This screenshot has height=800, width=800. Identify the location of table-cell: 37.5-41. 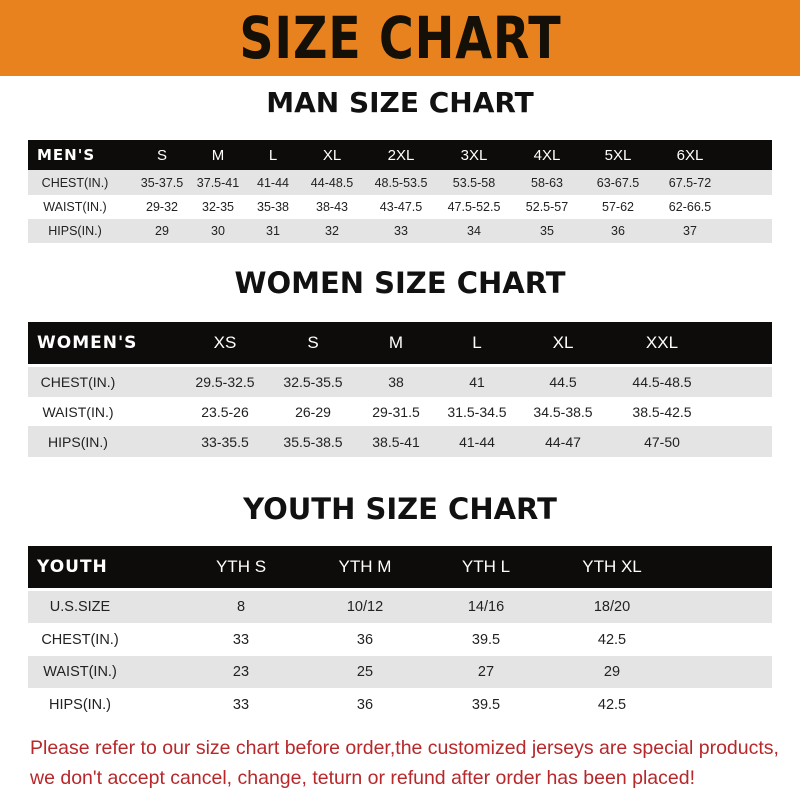
(218, 182).